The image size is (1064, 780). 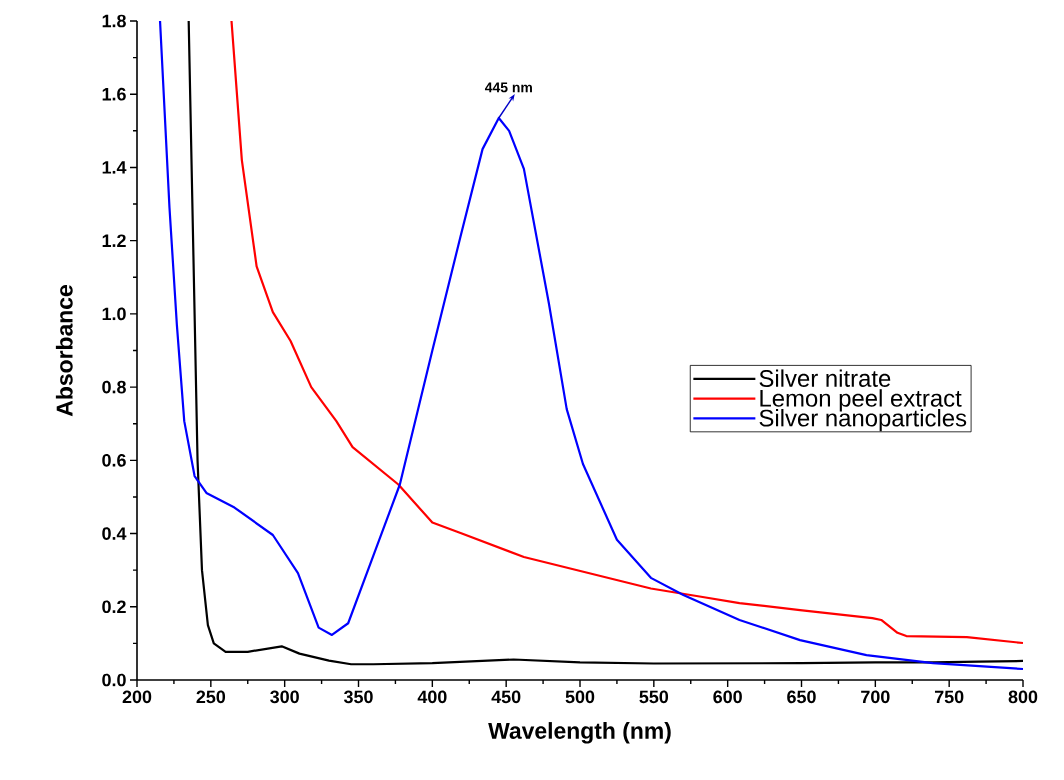 What do you see at coordinates (949, 697) in the screenshot?
I see `x-tick-label: 750` at bounding box center [949, 697].